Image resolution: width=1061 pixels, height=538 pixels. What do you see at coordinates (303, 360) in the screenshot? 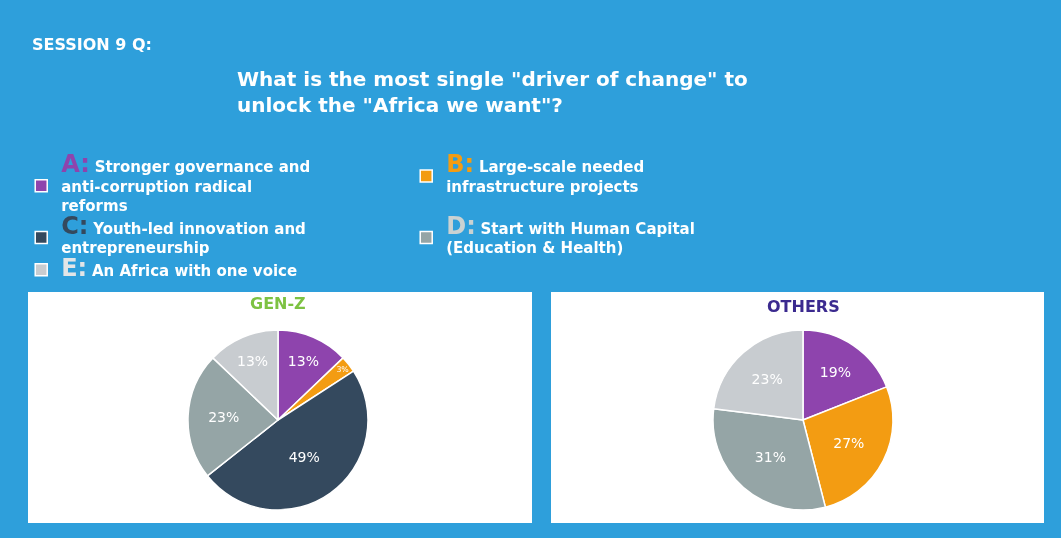
I see `data-label: 13%` at bounding box center [303, 360].